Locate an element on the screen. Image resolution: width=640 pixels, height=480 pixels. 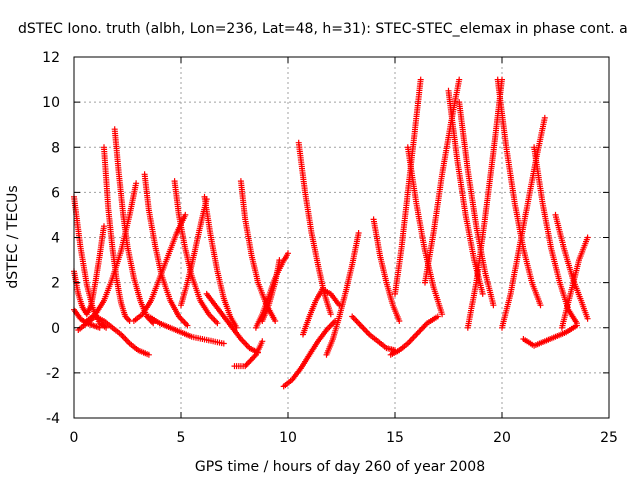
data-series-sat28 is located at coordinates (442, 181).